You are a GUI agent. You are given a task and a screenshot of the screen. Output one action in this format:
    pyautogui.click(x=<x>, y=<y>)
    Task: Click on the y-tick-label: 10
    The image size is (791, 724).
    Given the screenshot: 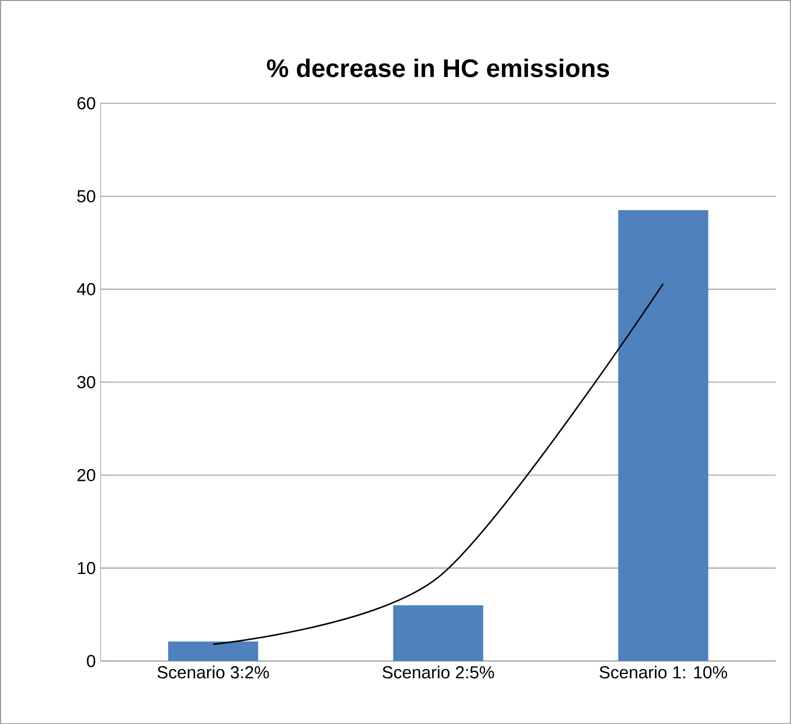 What is the action you would take?
    pyautogui.click(x=87, y=568)
    